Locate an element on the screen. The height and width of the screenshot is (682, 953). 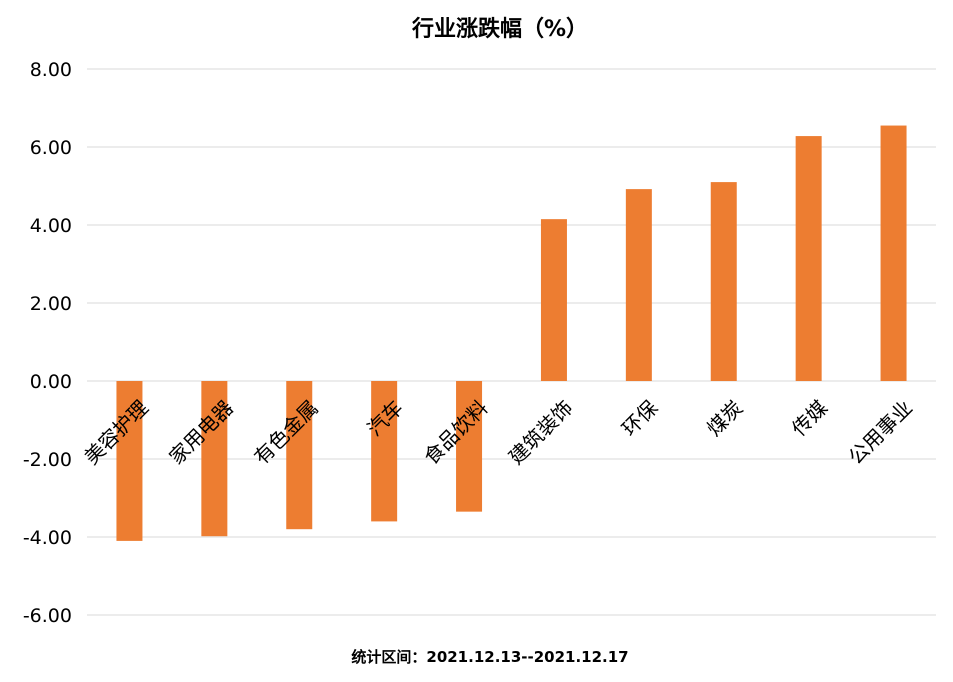
x-category-label: 公用事业 is located at coordinates (881, 433).